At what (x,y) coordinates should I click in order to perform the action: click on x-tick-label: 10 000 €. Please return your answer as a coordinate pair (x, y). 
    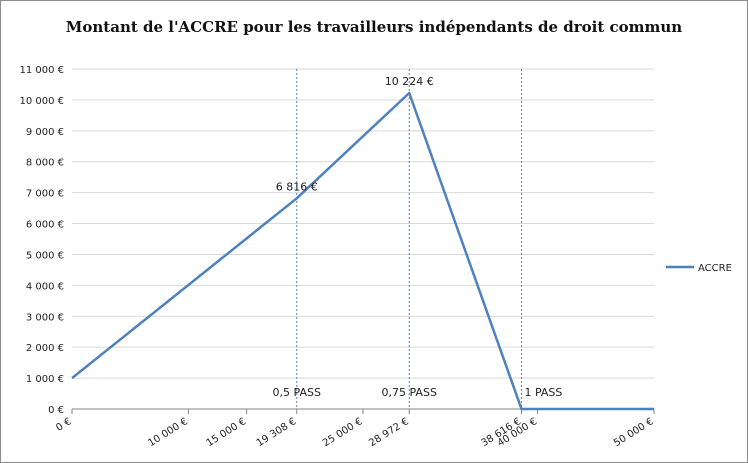
    Looking at the image, I should click on (168, 432).